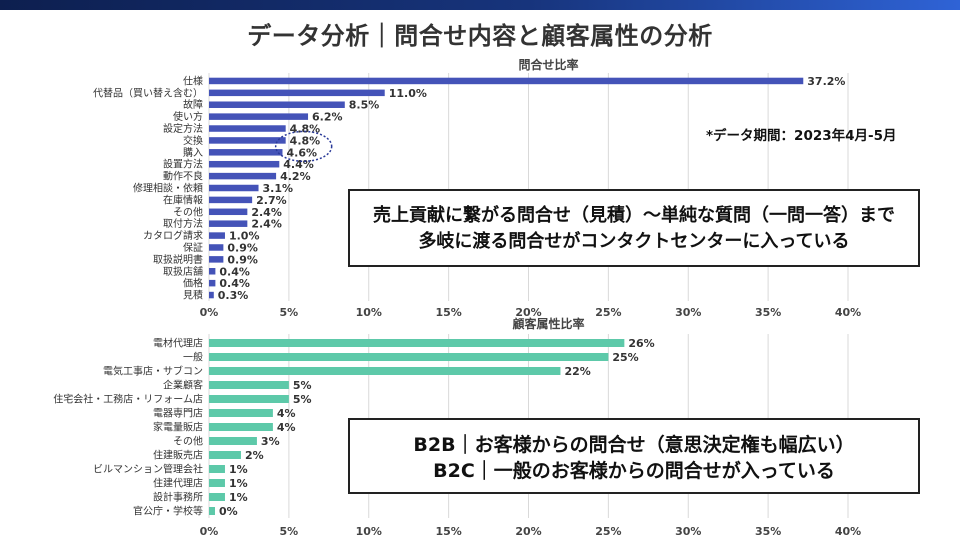 This screenshot has width=960, height=540. What do you see at coordinates (233, 295) in the screenshot?
I see `inquiry-value-label: 0.3%` at bounding box center [233, 295].